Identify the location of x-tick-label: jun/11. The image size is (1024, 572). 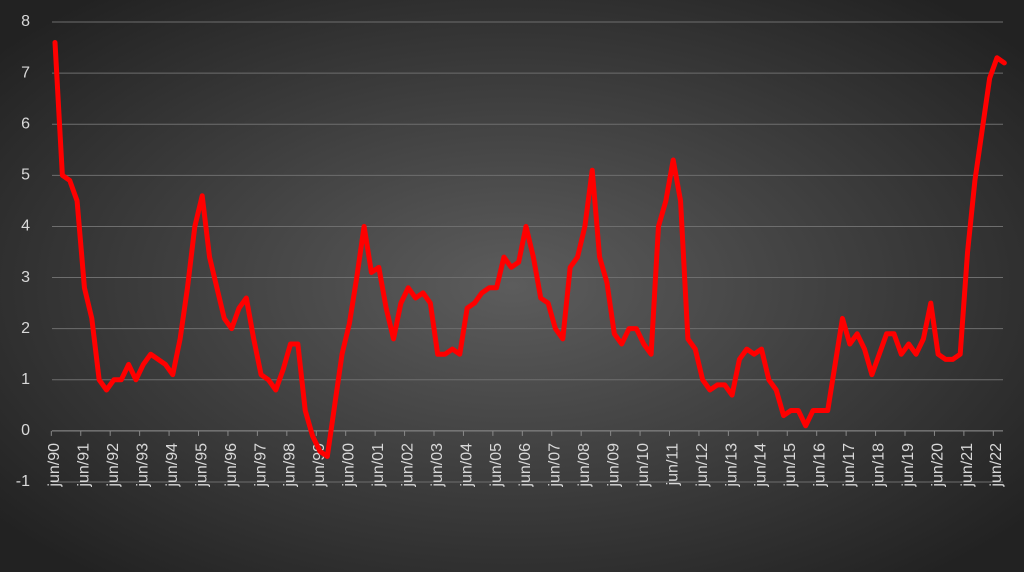
(672, 465).